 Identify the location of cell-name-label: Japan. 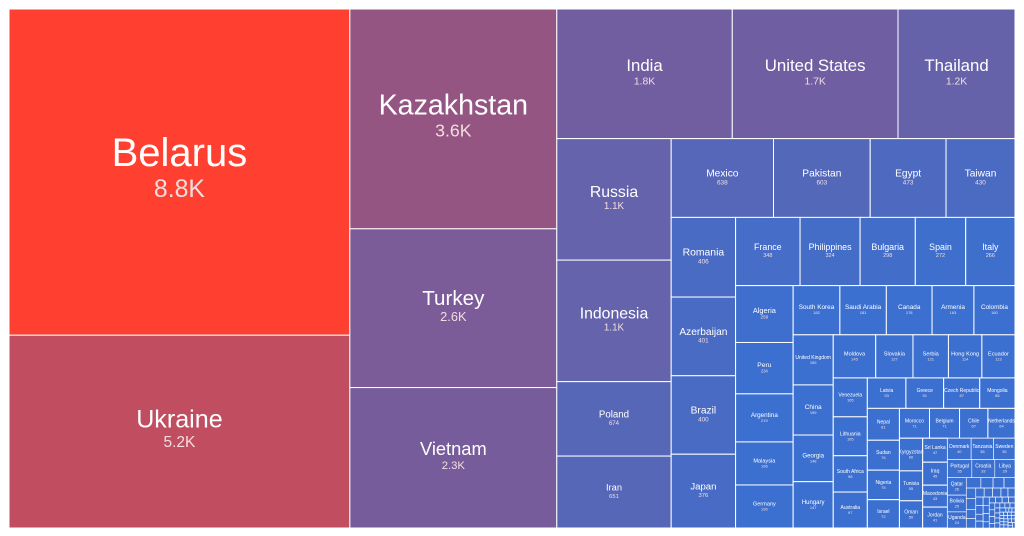
(703, 487).